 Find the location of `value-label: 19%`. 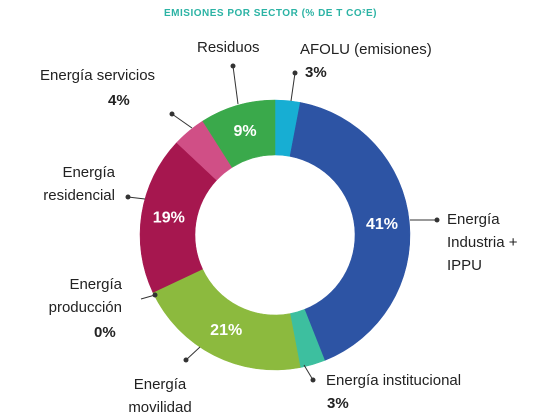

value-label: 19% is located at coordinates (169, 217).